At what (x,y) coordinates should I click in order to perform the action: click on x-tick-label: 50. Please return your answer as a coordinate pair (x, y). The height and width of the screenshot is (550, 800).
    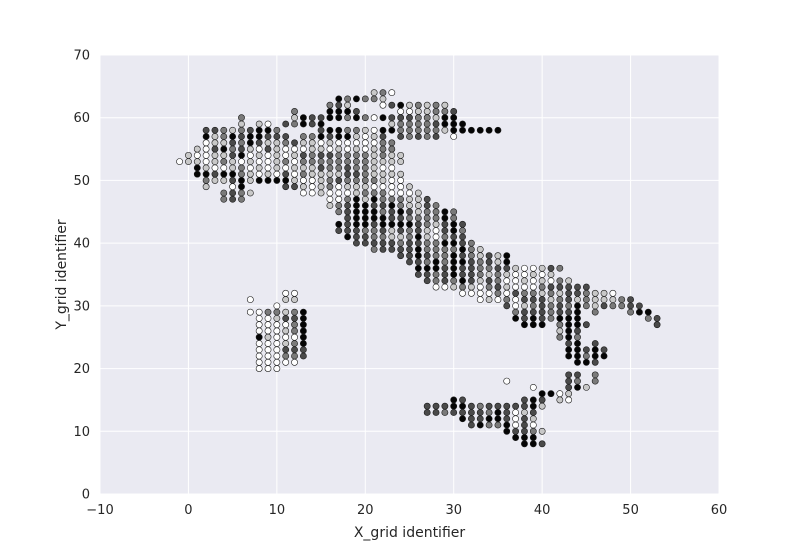
    Looking at the image, I should click on (630, 510).